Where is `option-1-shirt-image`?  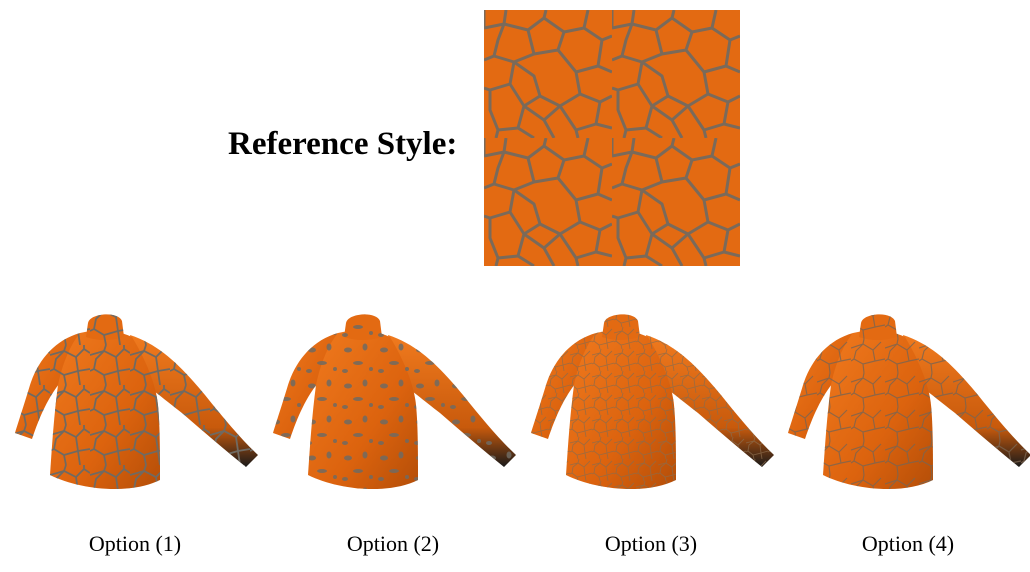
option-1-shirt-image is located at coordinates (136, 402).